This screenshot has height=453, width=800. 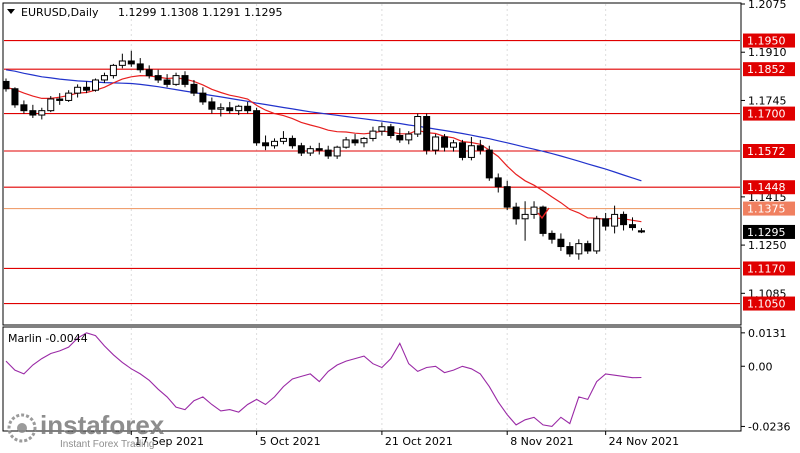 I want to click on symbol-label: EURUSD,Daily, so click(x=60, y=12).